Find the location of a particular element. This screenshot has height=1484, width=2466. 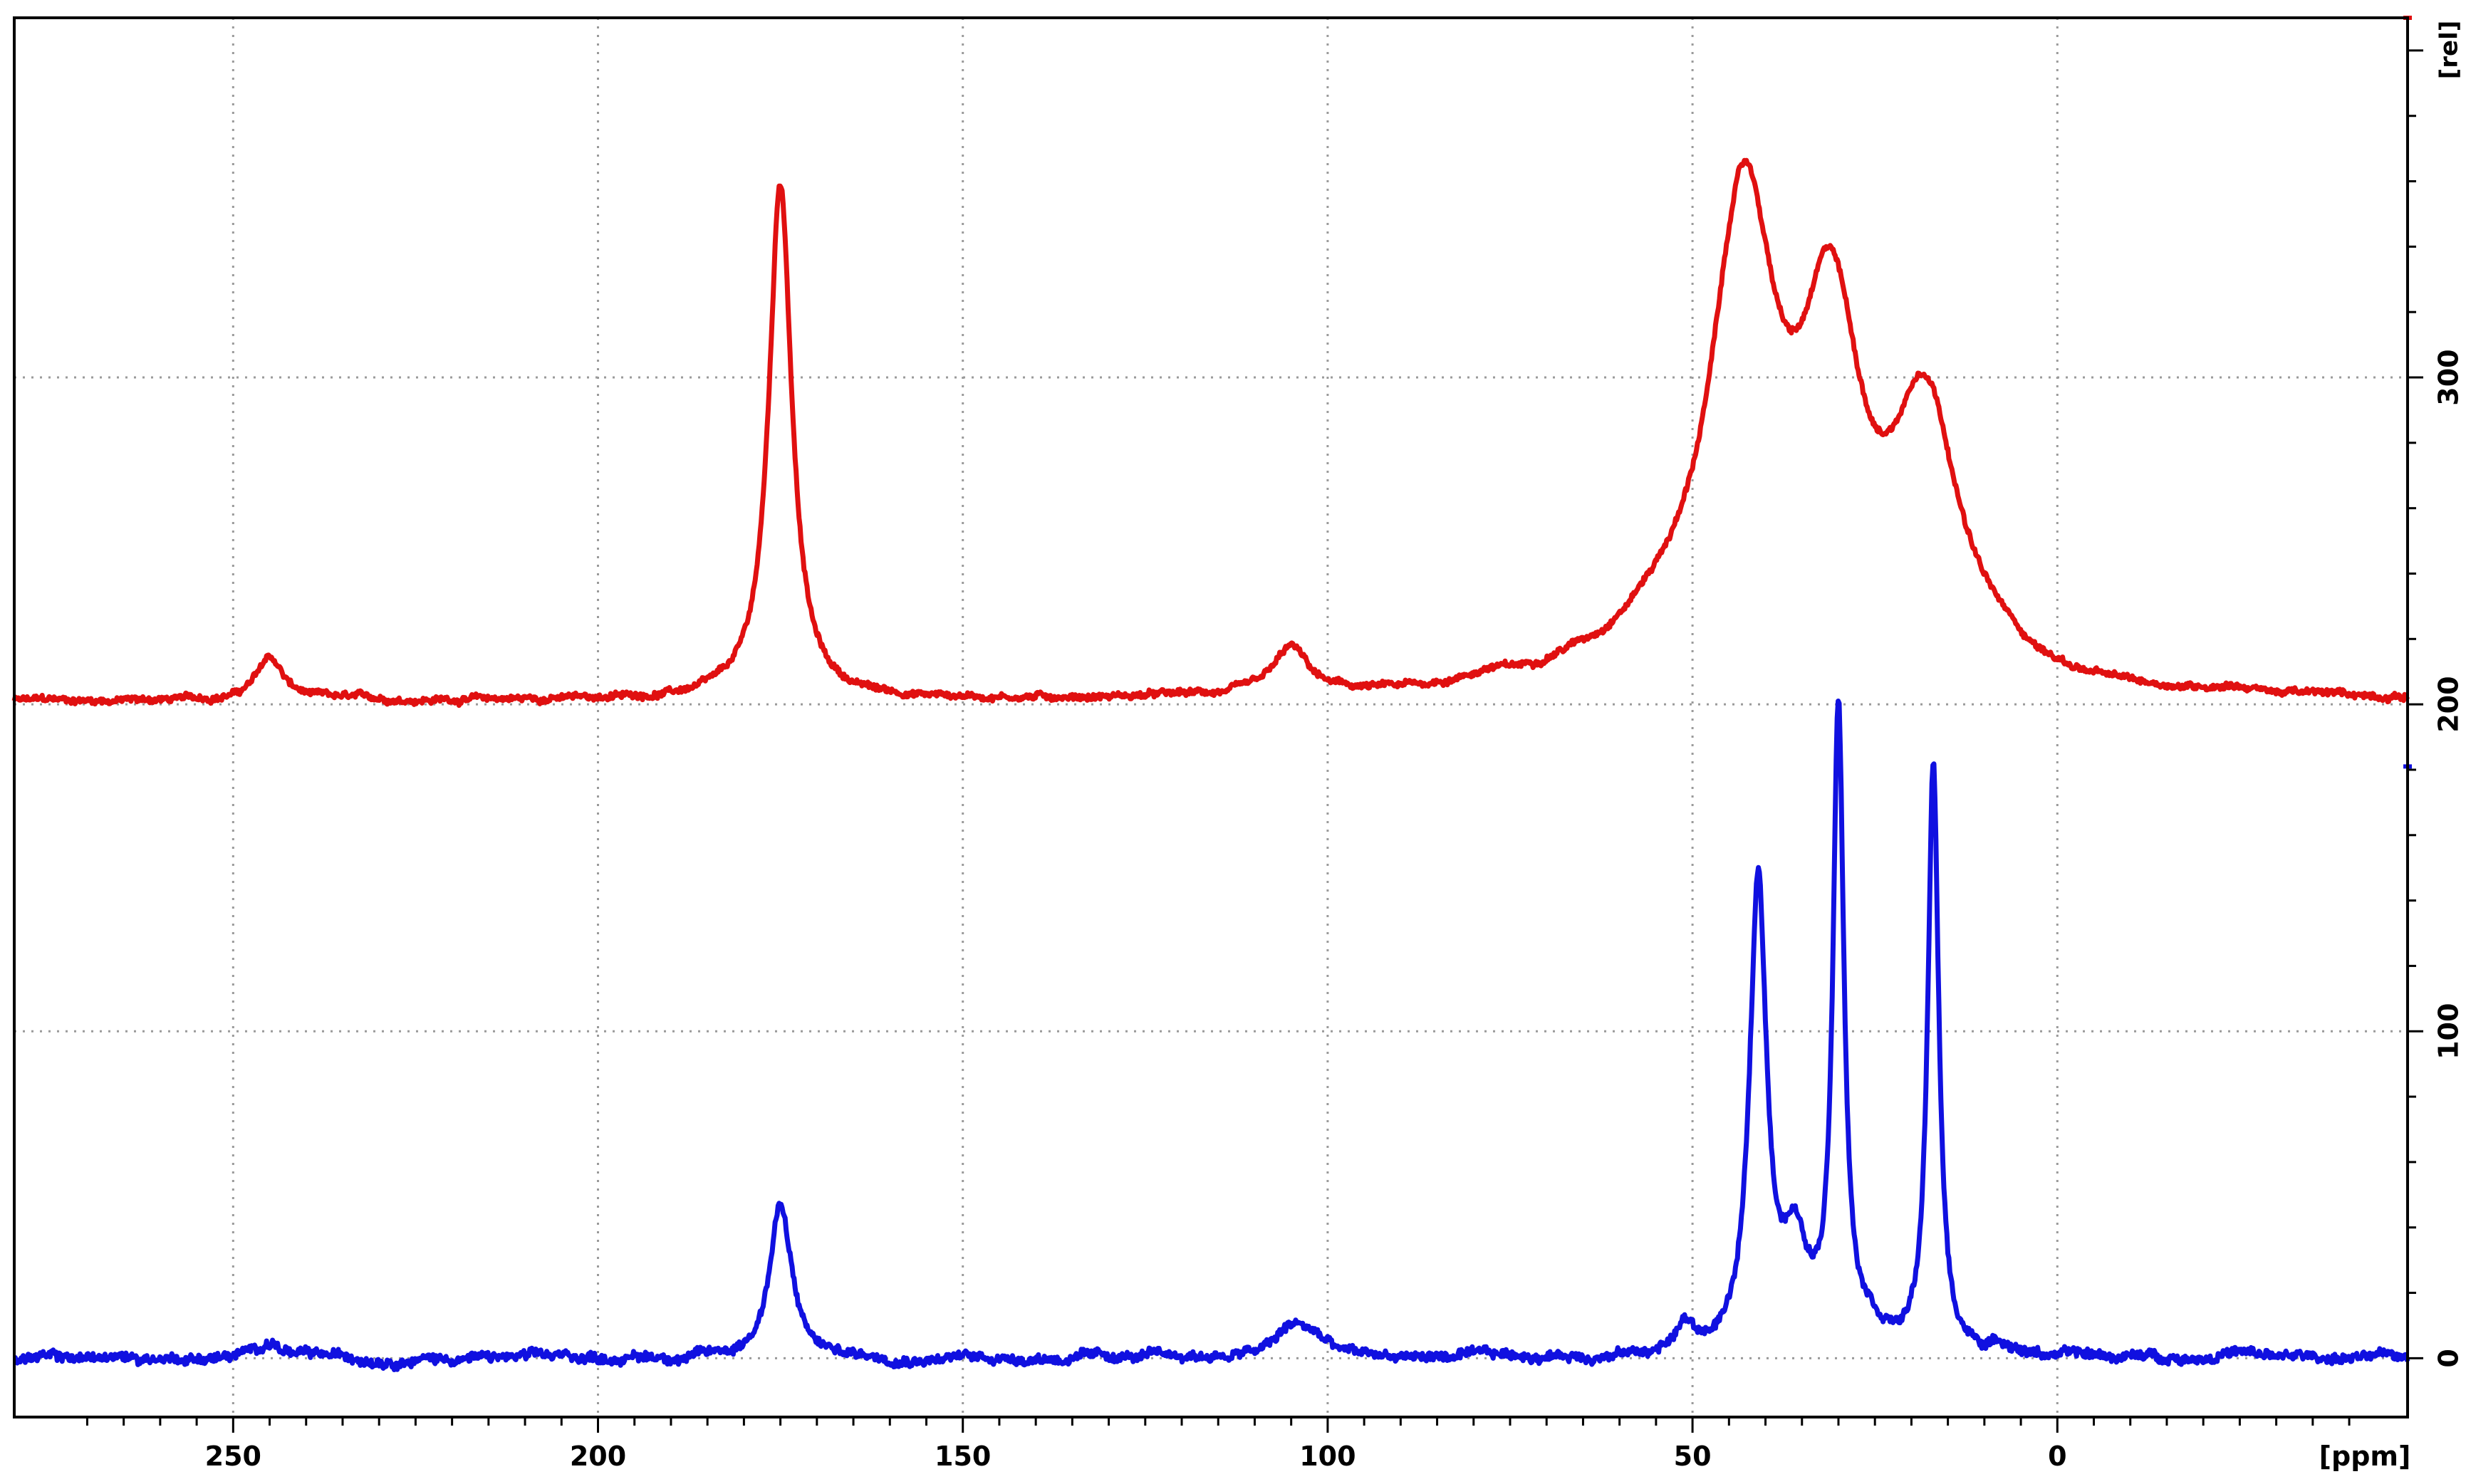

x-tick-label: 0 is located at coordinates (2057, 1456).